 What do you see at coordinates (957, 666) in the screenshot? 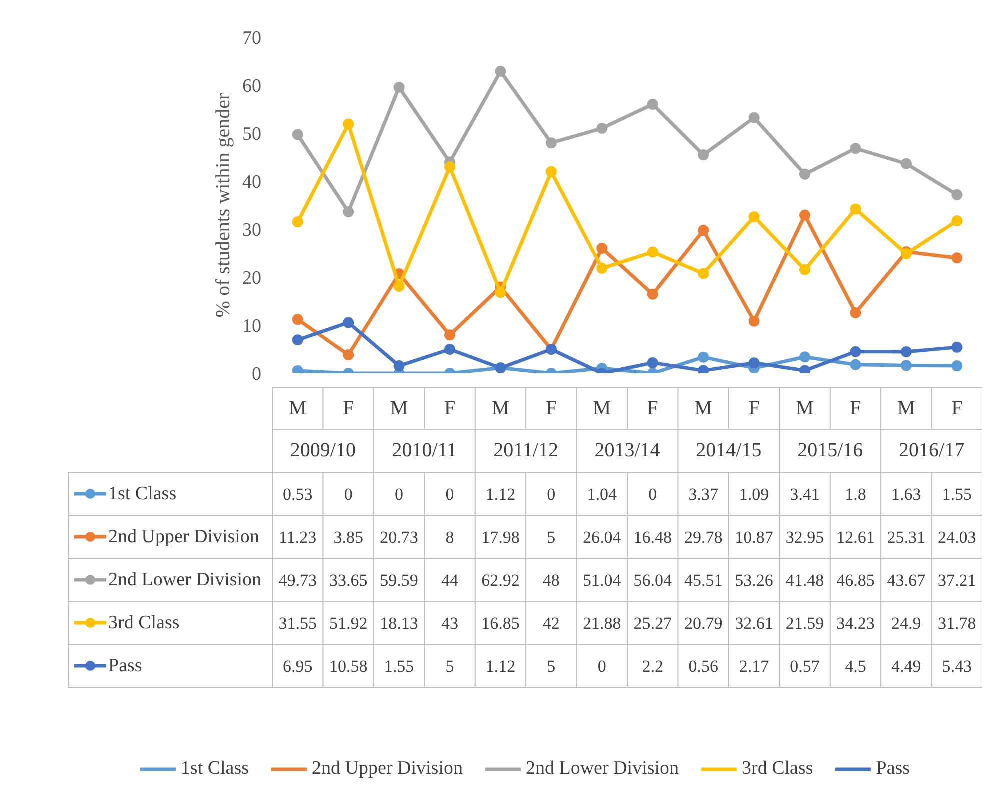
I see `data-label: 5.43` at bounding box center [957, 666].